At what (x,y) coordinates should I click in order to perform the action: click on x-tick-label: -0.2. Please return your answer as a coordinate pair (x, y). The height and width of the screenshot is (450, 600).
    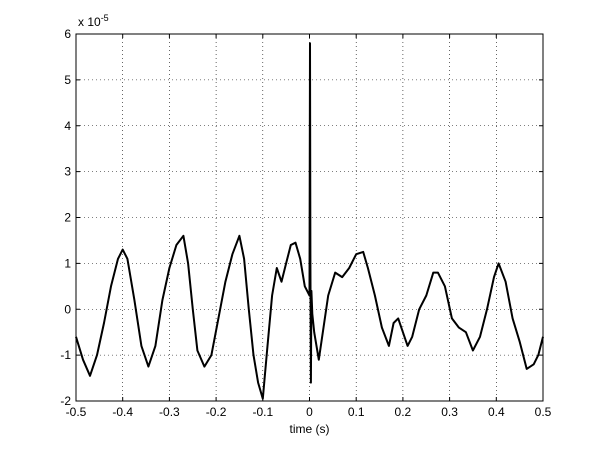
    Looking at the image, I should click on (216, 412).